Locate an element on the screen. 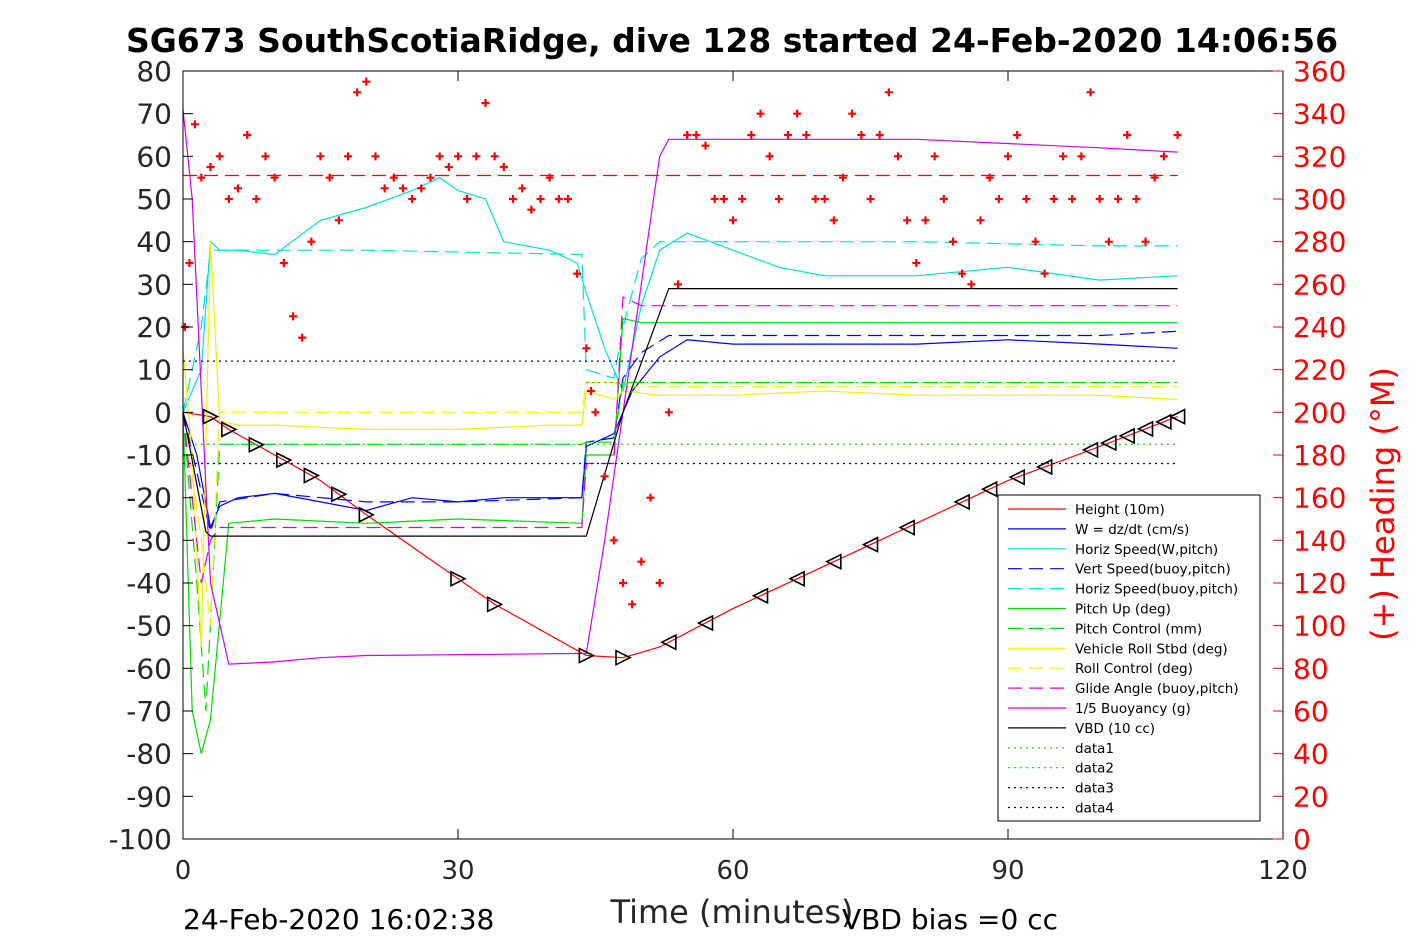 This screenshot has width=1417, height=945. y2-tick-label-11: 140 is located at coordinates (1319, 540).